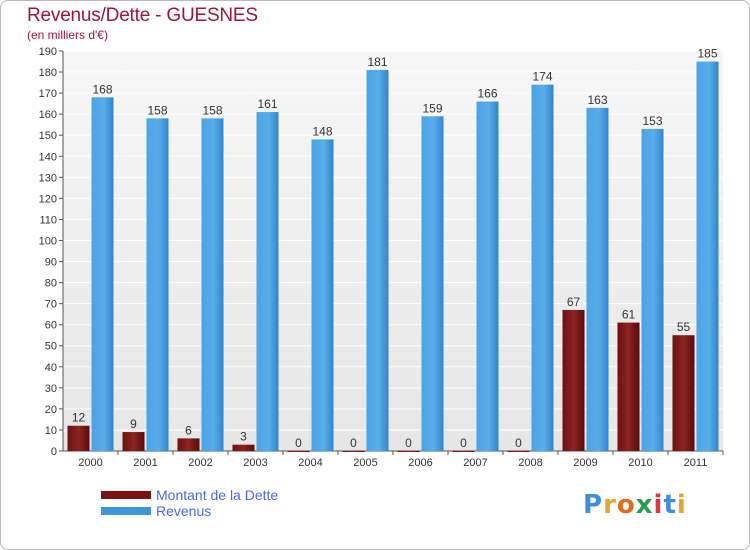 Image resolution: width=750 pixels, height=550 pixels. What do you see at coordinates (530, 463) in the screenshot?
I see `x-tick-label: 2008` at bounding box center [530, 463].